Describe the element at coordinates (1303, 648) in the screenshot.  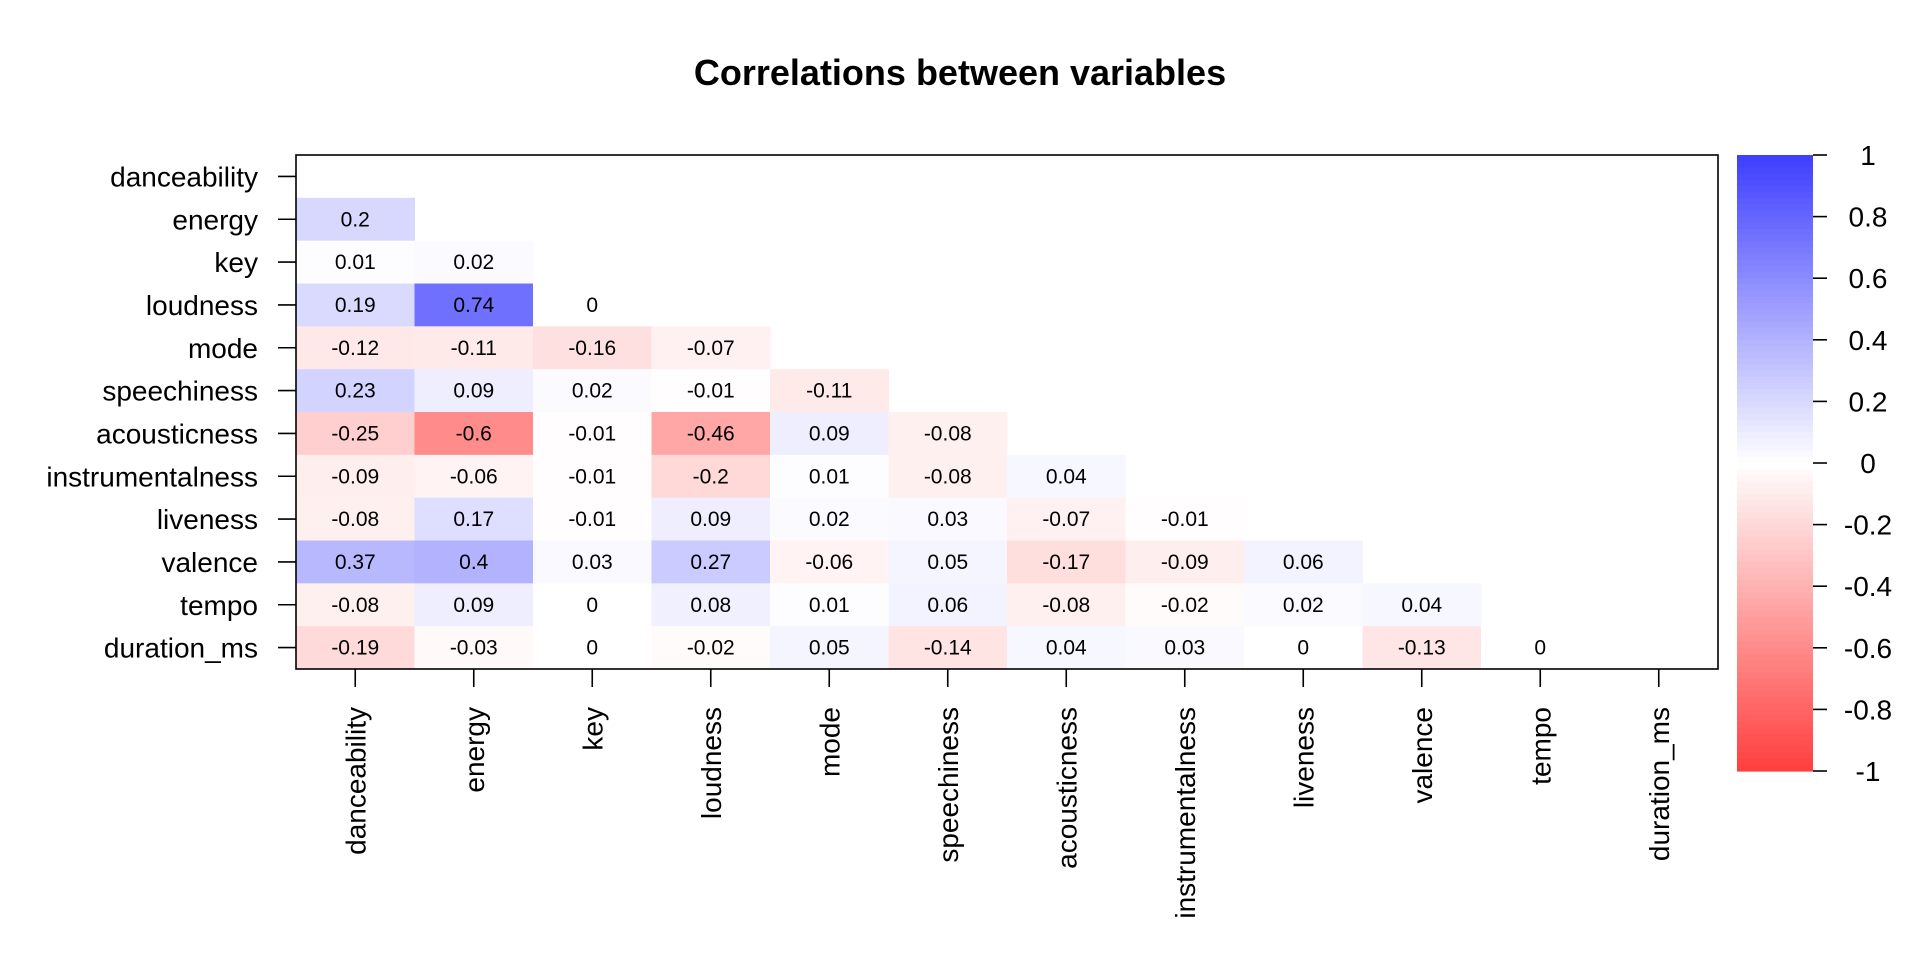
I see `cell-value-label: 0` at that location.